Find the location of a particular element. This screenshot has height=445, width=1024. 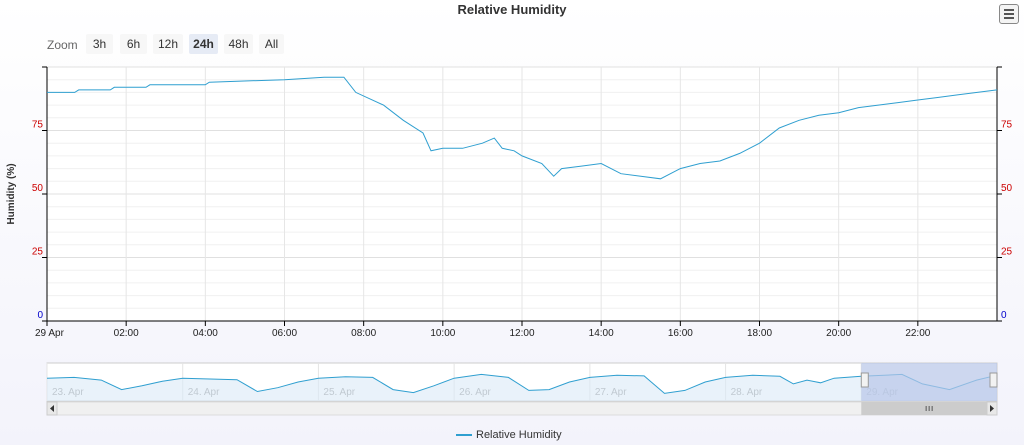

hamburger-menu-icon is located at coordinates (1009, 14).